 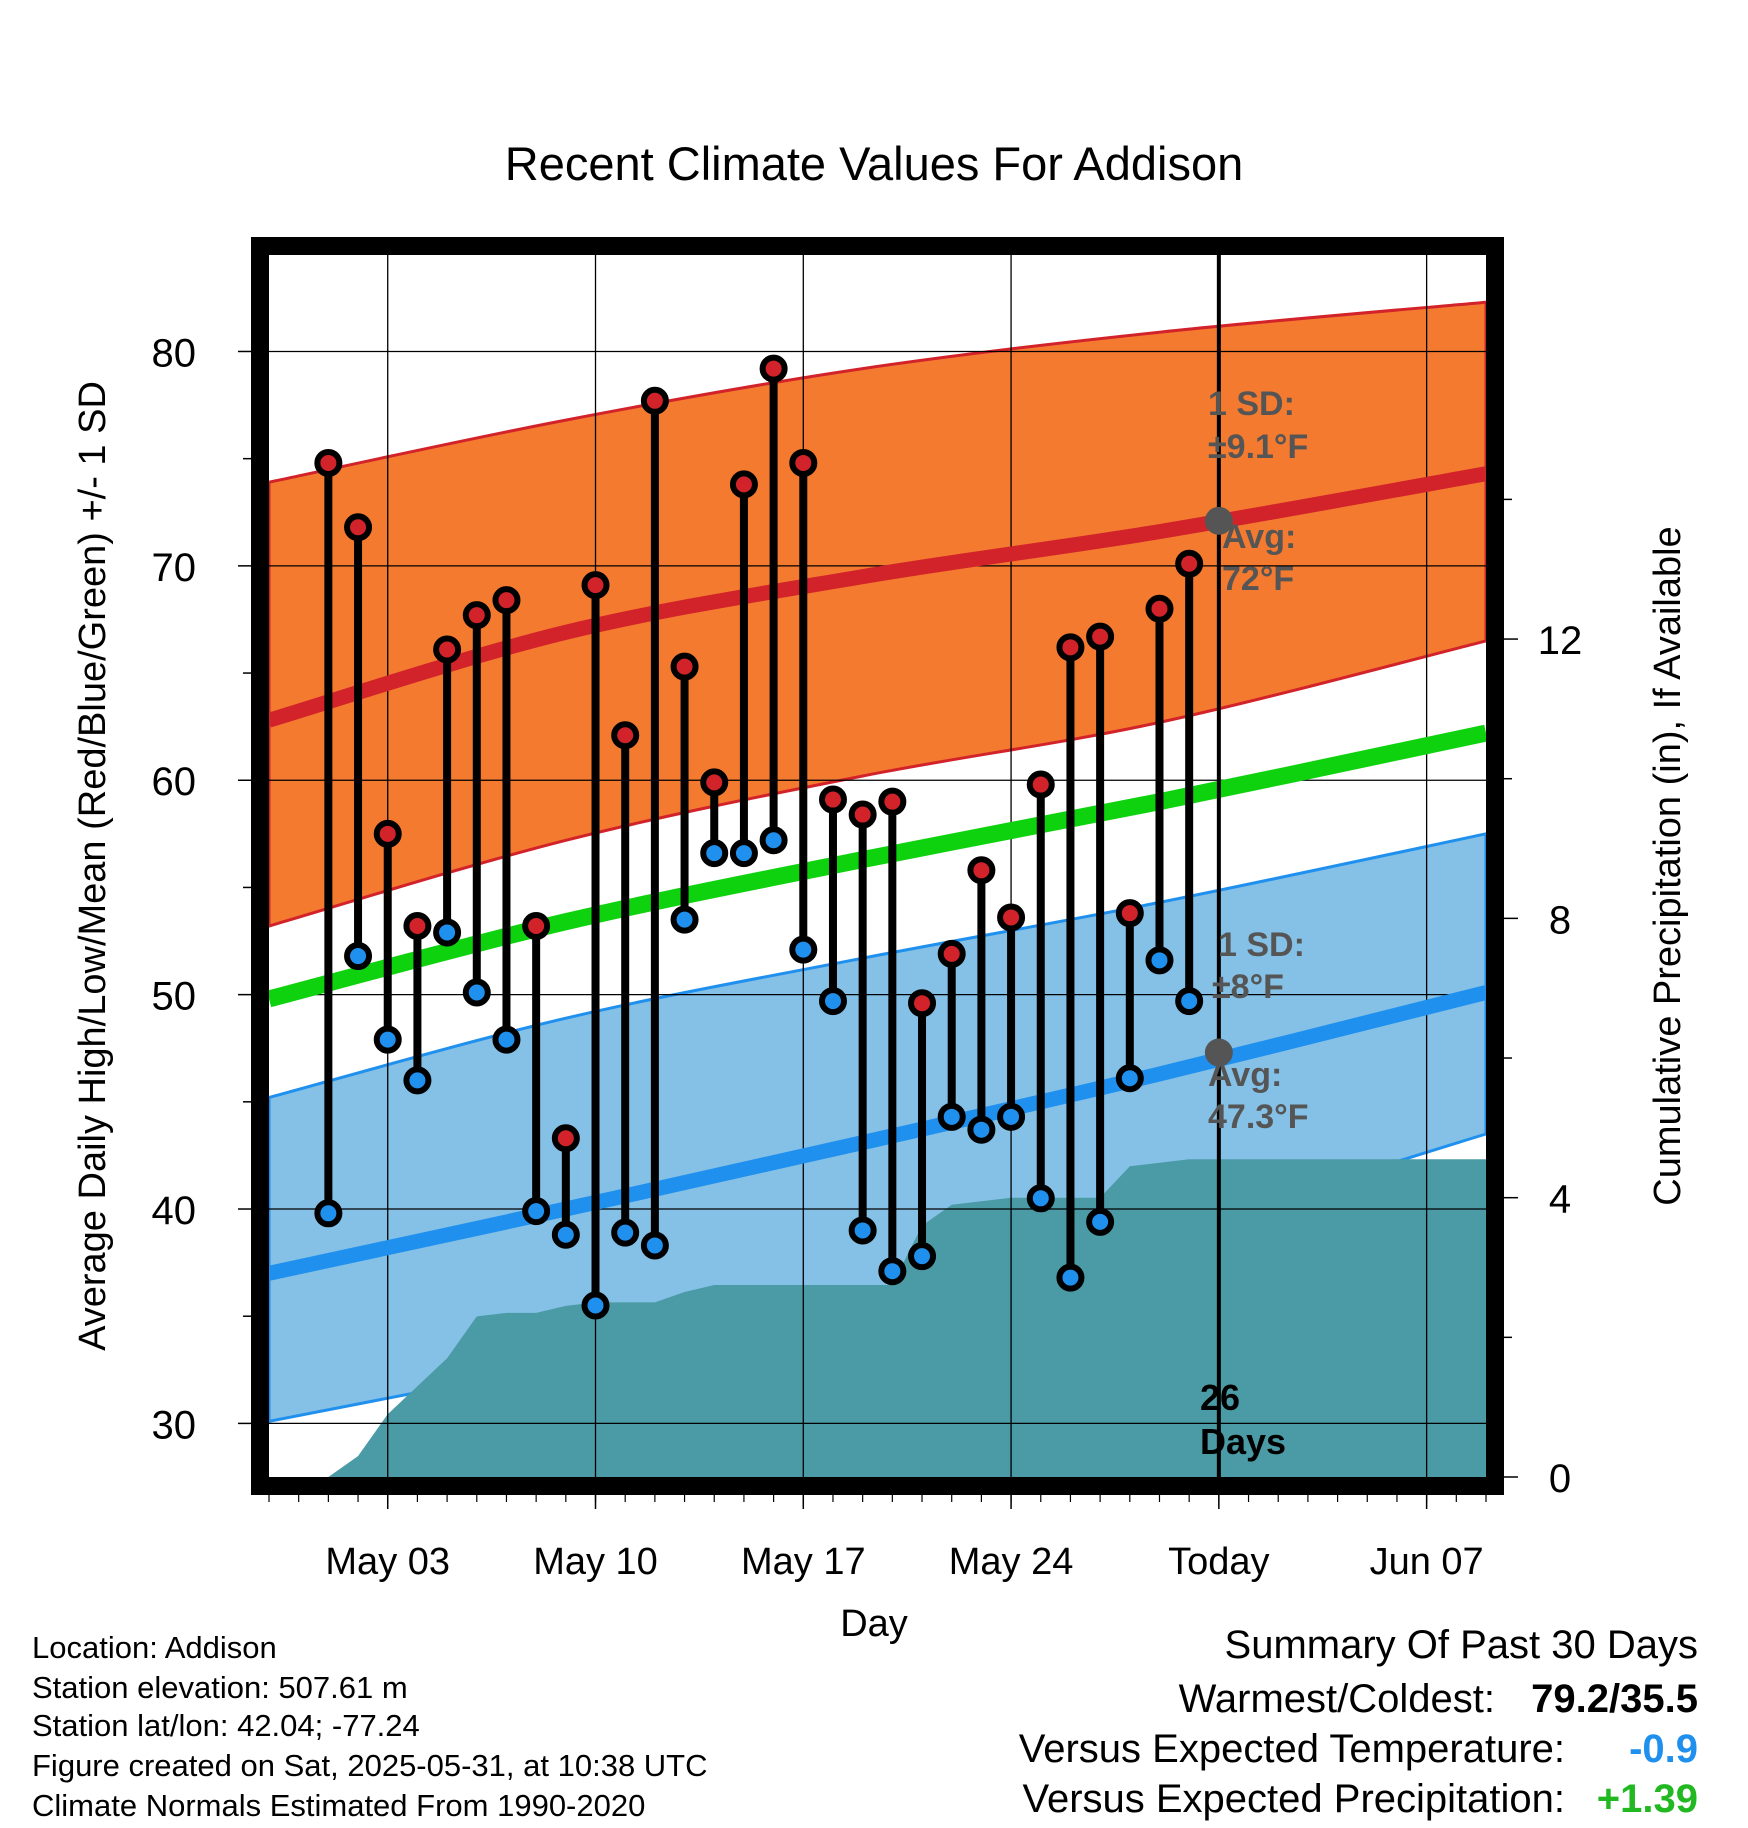 I want to click on chart-title: Recent Climate Values For Addison, so click(x=874, y=163).